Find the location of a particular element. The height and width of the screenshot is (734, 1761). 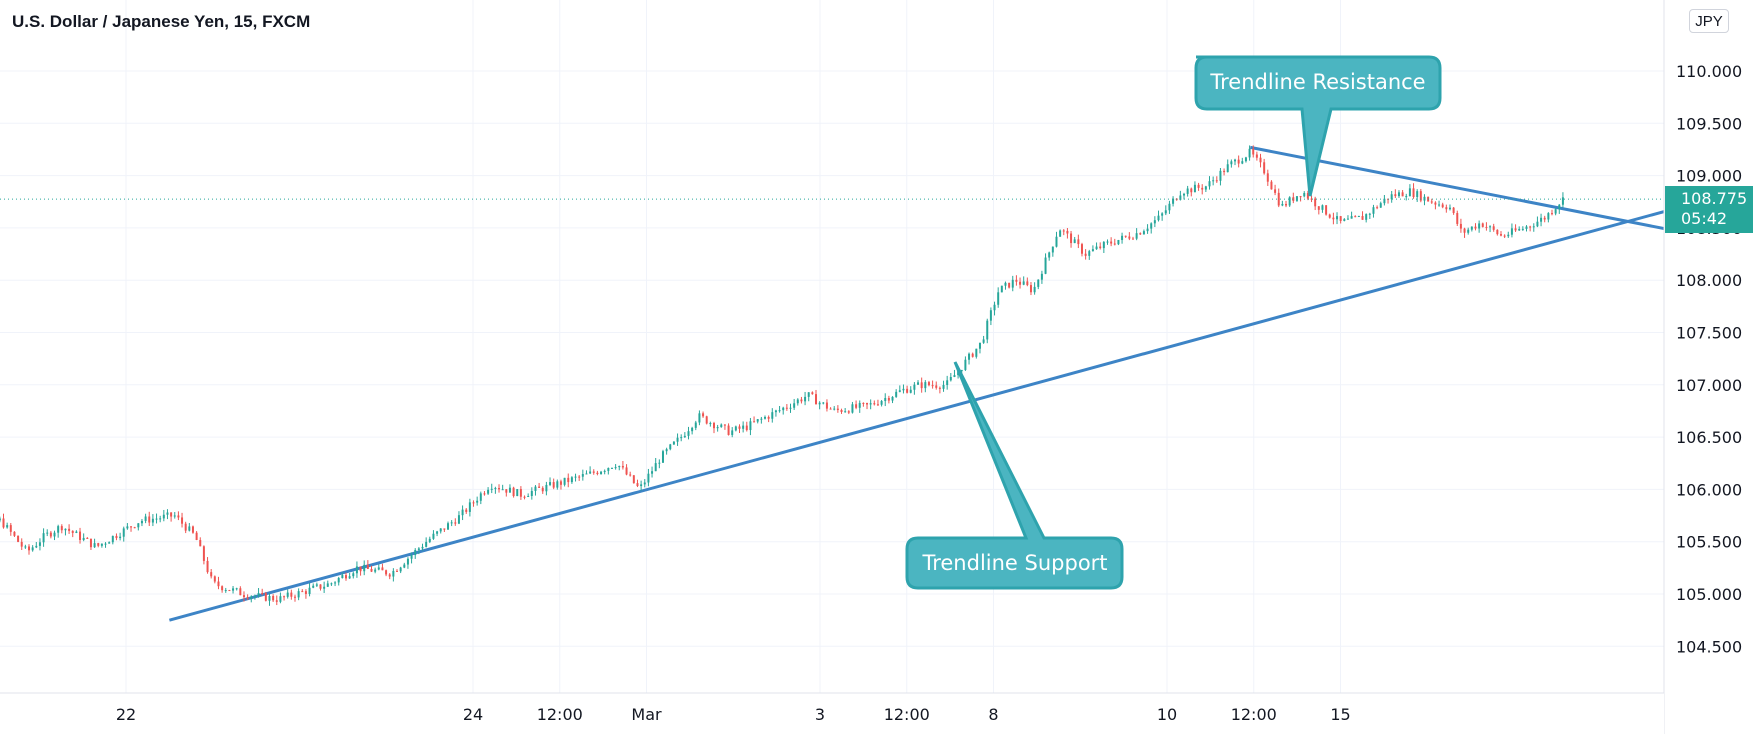

callout-resistance-label: Trendline Resistance is located at coordinates (1317, 82).